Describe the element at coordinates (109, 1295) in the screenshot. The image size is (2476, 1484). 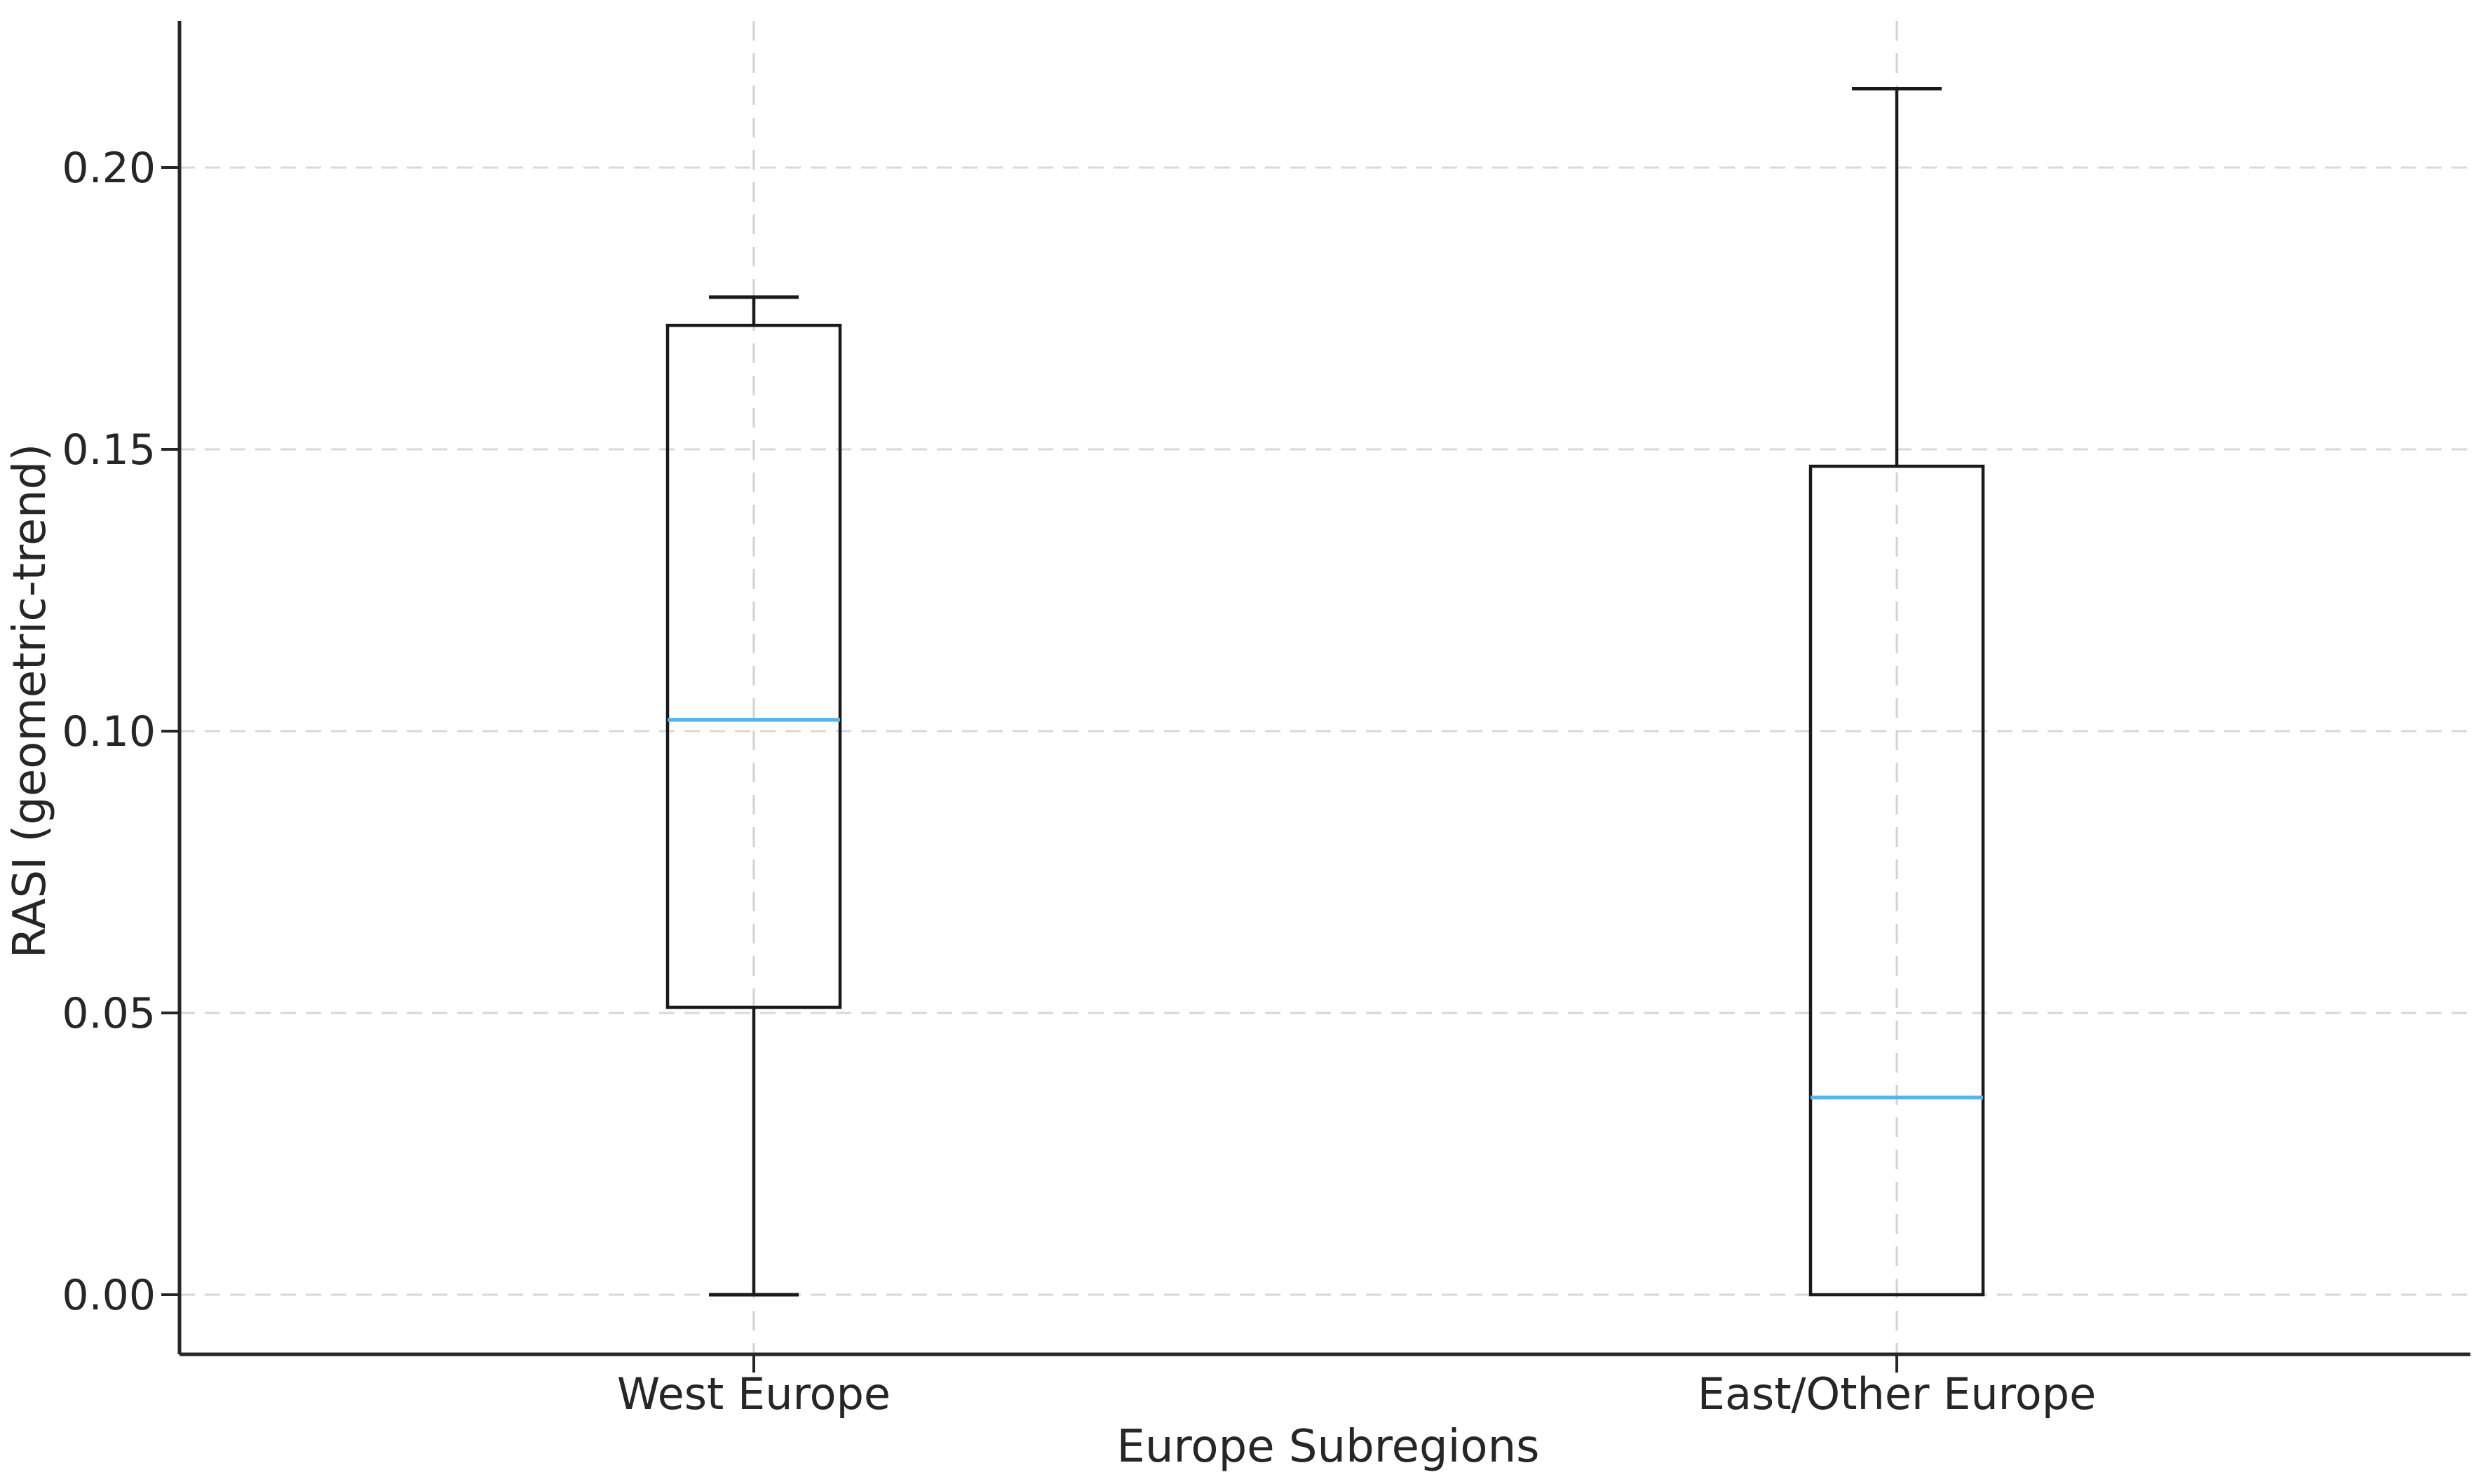
I see `y-tick-label: 0.00` at that location.